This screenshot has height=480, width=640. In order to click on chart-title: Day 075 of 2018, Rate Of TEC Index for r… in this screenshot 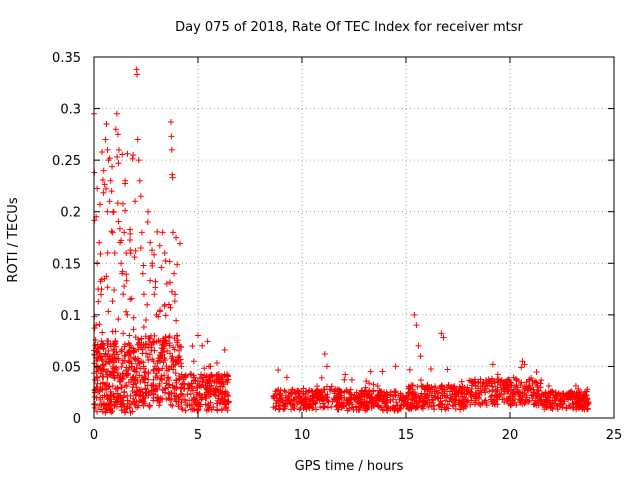, I will do `click(349, 27)`.